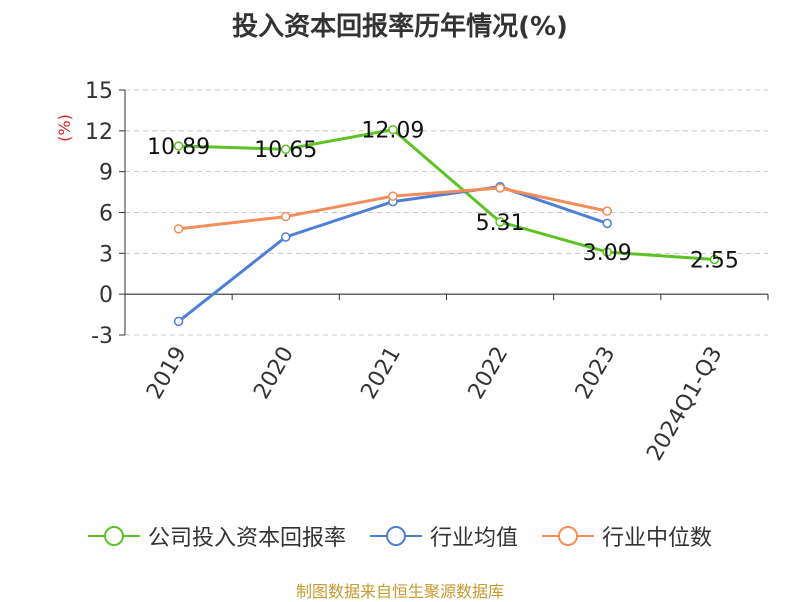  I want to click on data-label: 3.09, so click(607, 253).